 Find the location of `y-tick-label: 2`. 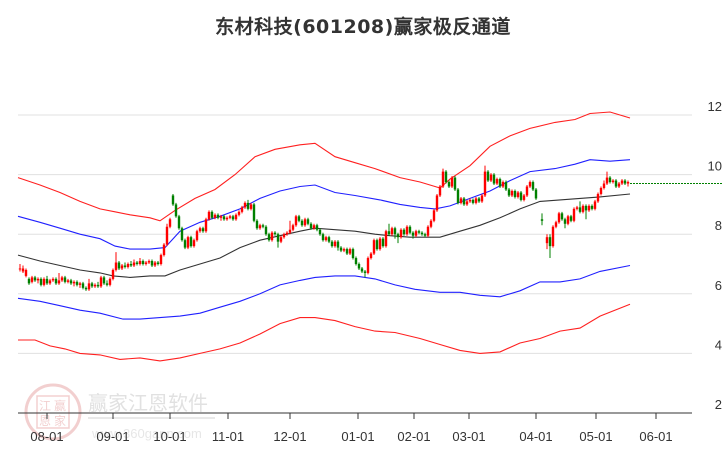

y-tick-label: 2 is located at coordinates (718, 404).